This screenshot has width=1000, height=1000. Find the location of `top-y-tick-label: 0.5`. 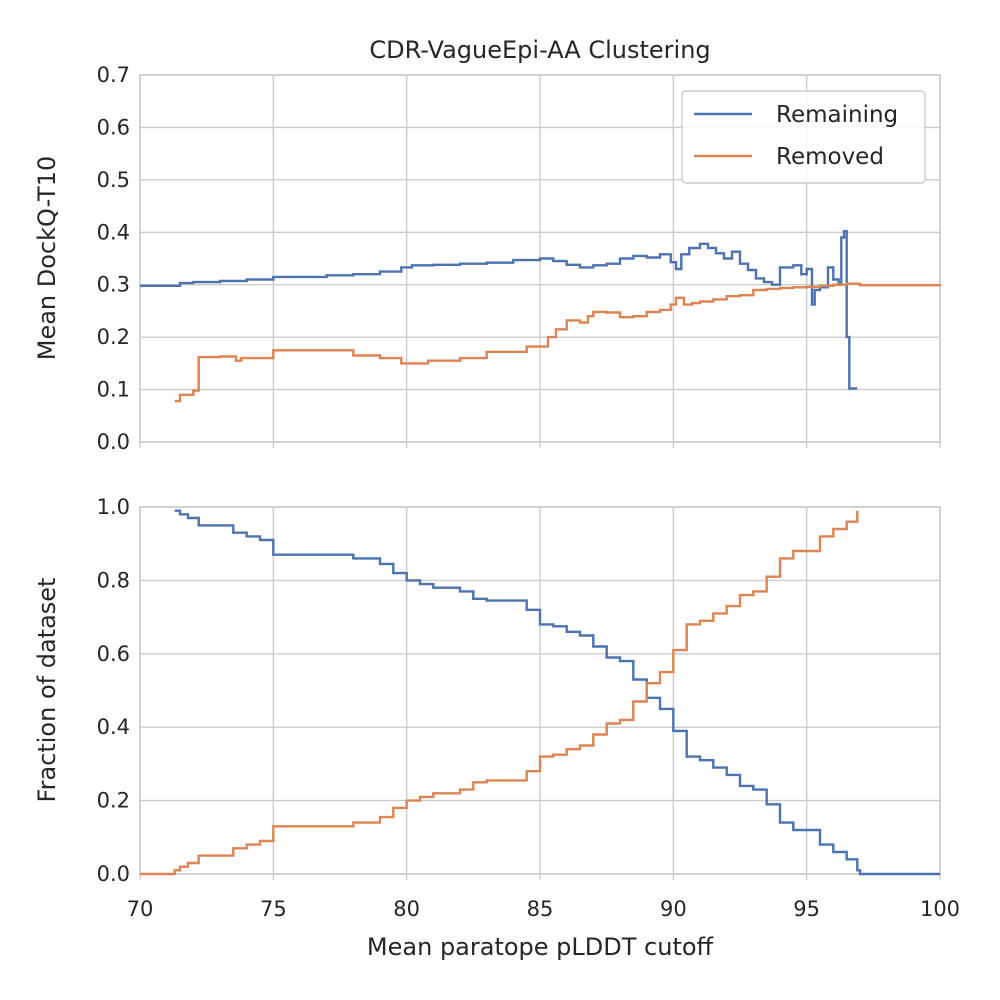

top-y-tick-label: 0.5 is located at coordinates (113, 180).